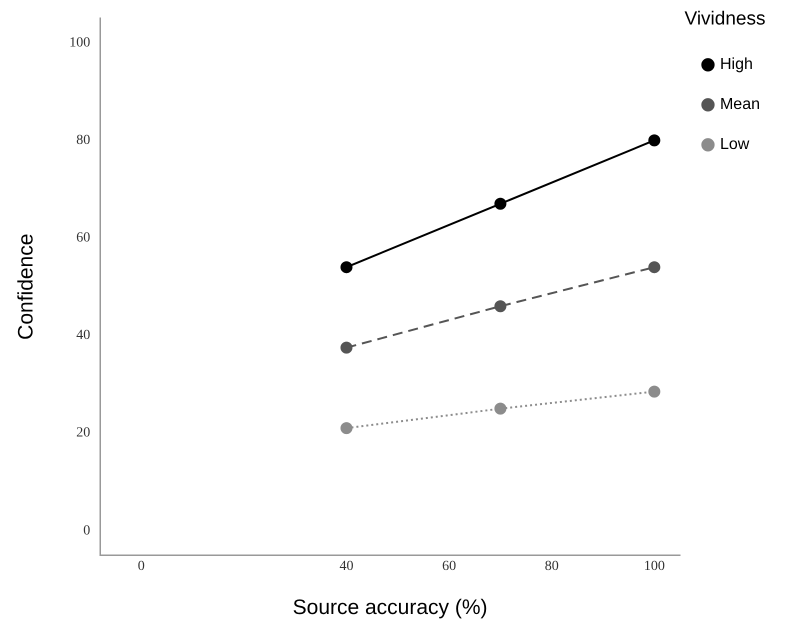  I want to click on y-tick-label: 80, so click(83, 140).